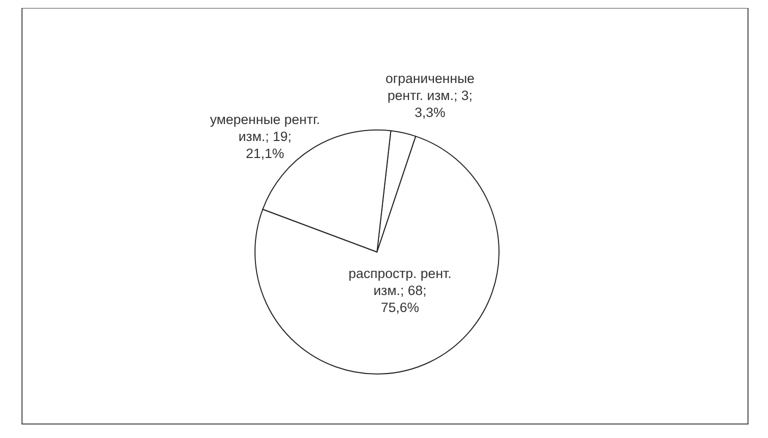 The image size is (768, 438). What do you see at coordinates (400, 290) in the screenshot?
I see `slice-label: распростр. рент. изм.; 68; 75,6%` at bounding box center [400, 290].